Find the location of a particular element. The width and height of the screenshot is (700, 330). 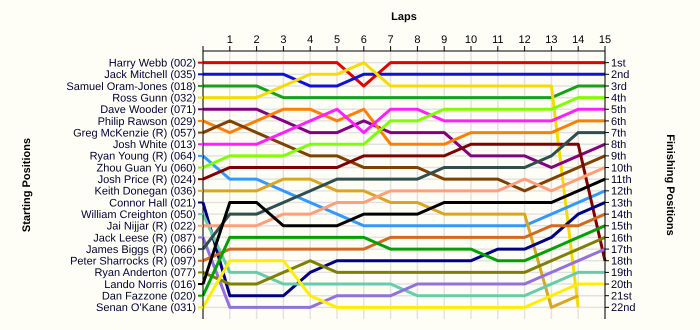

x-tick-label: 15 is located at coordinates (605, 40).